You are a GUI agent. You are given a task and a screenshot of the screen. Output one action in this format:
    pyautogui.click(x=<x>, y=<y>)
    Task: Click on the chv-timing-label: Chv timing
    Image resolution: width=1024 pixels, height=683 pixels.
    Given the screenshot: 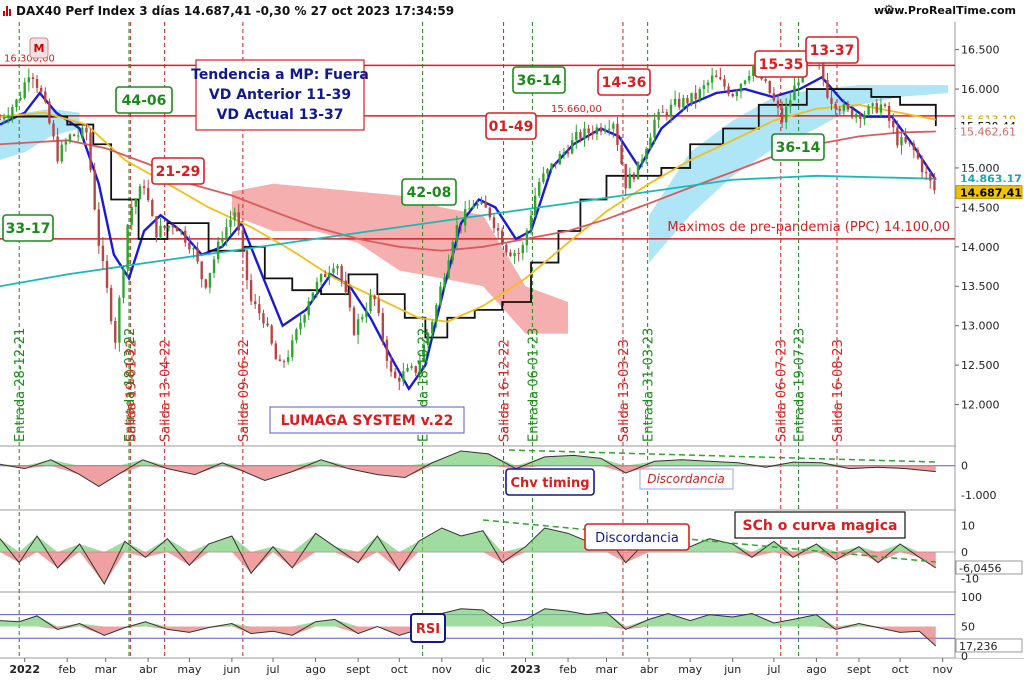 What is the action you would take?
    pyautogui.click(x=549, y=483)
    